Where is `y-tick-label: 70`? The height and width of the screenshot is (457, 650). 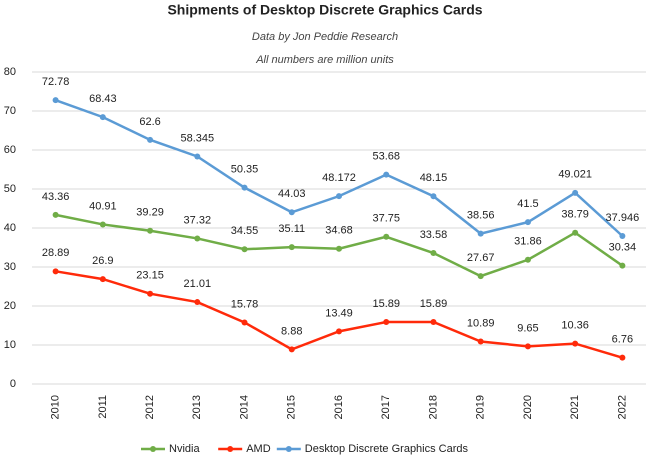
y-tick-label: 70 is located at coordinates (10, 111).